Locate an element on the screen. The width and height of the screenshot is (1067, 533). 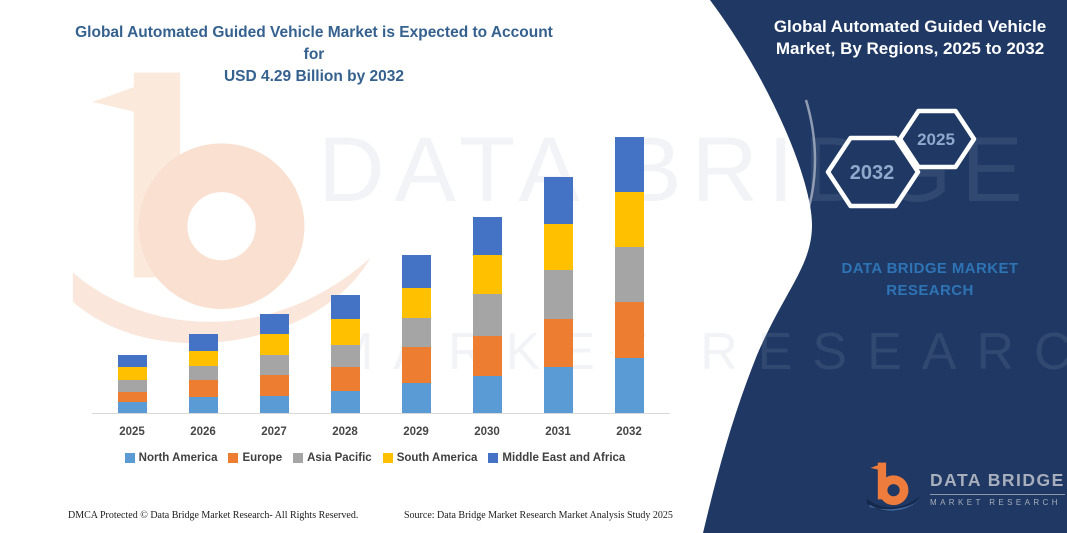
bar-2032 is located at coordinates (629, 275).